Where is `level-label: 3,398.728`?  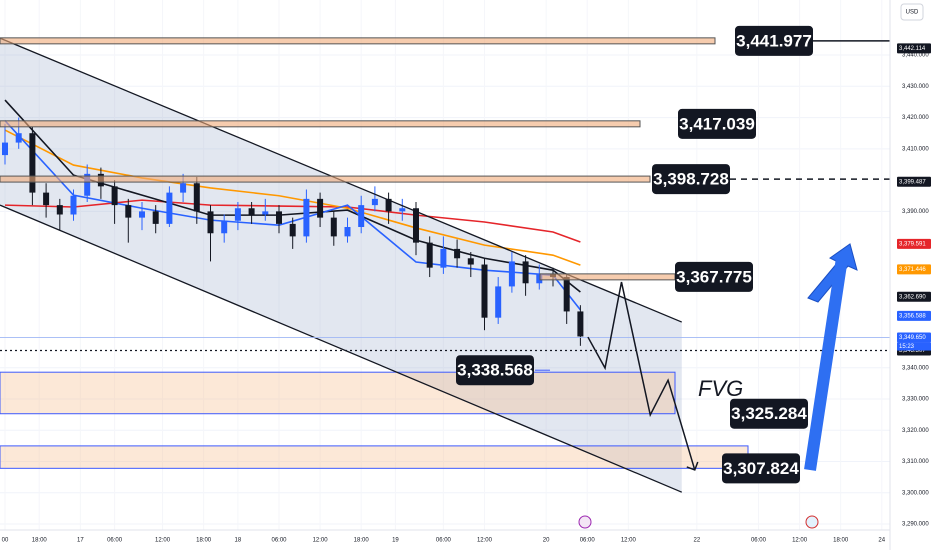 level-label: 3,398.728 is located at coordinates (691, 179).